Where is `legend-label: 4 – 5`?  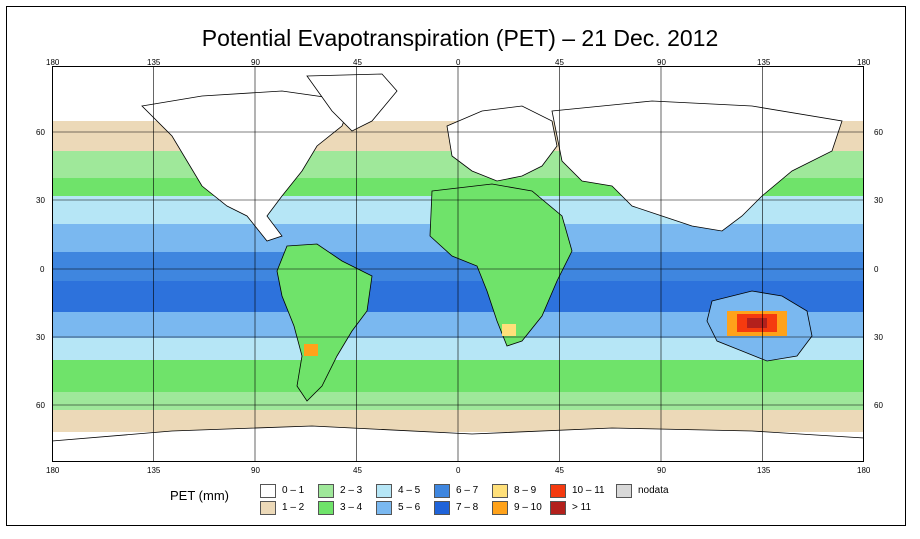 legend-label: 4 – 5 is located at coordinates (409, 490).